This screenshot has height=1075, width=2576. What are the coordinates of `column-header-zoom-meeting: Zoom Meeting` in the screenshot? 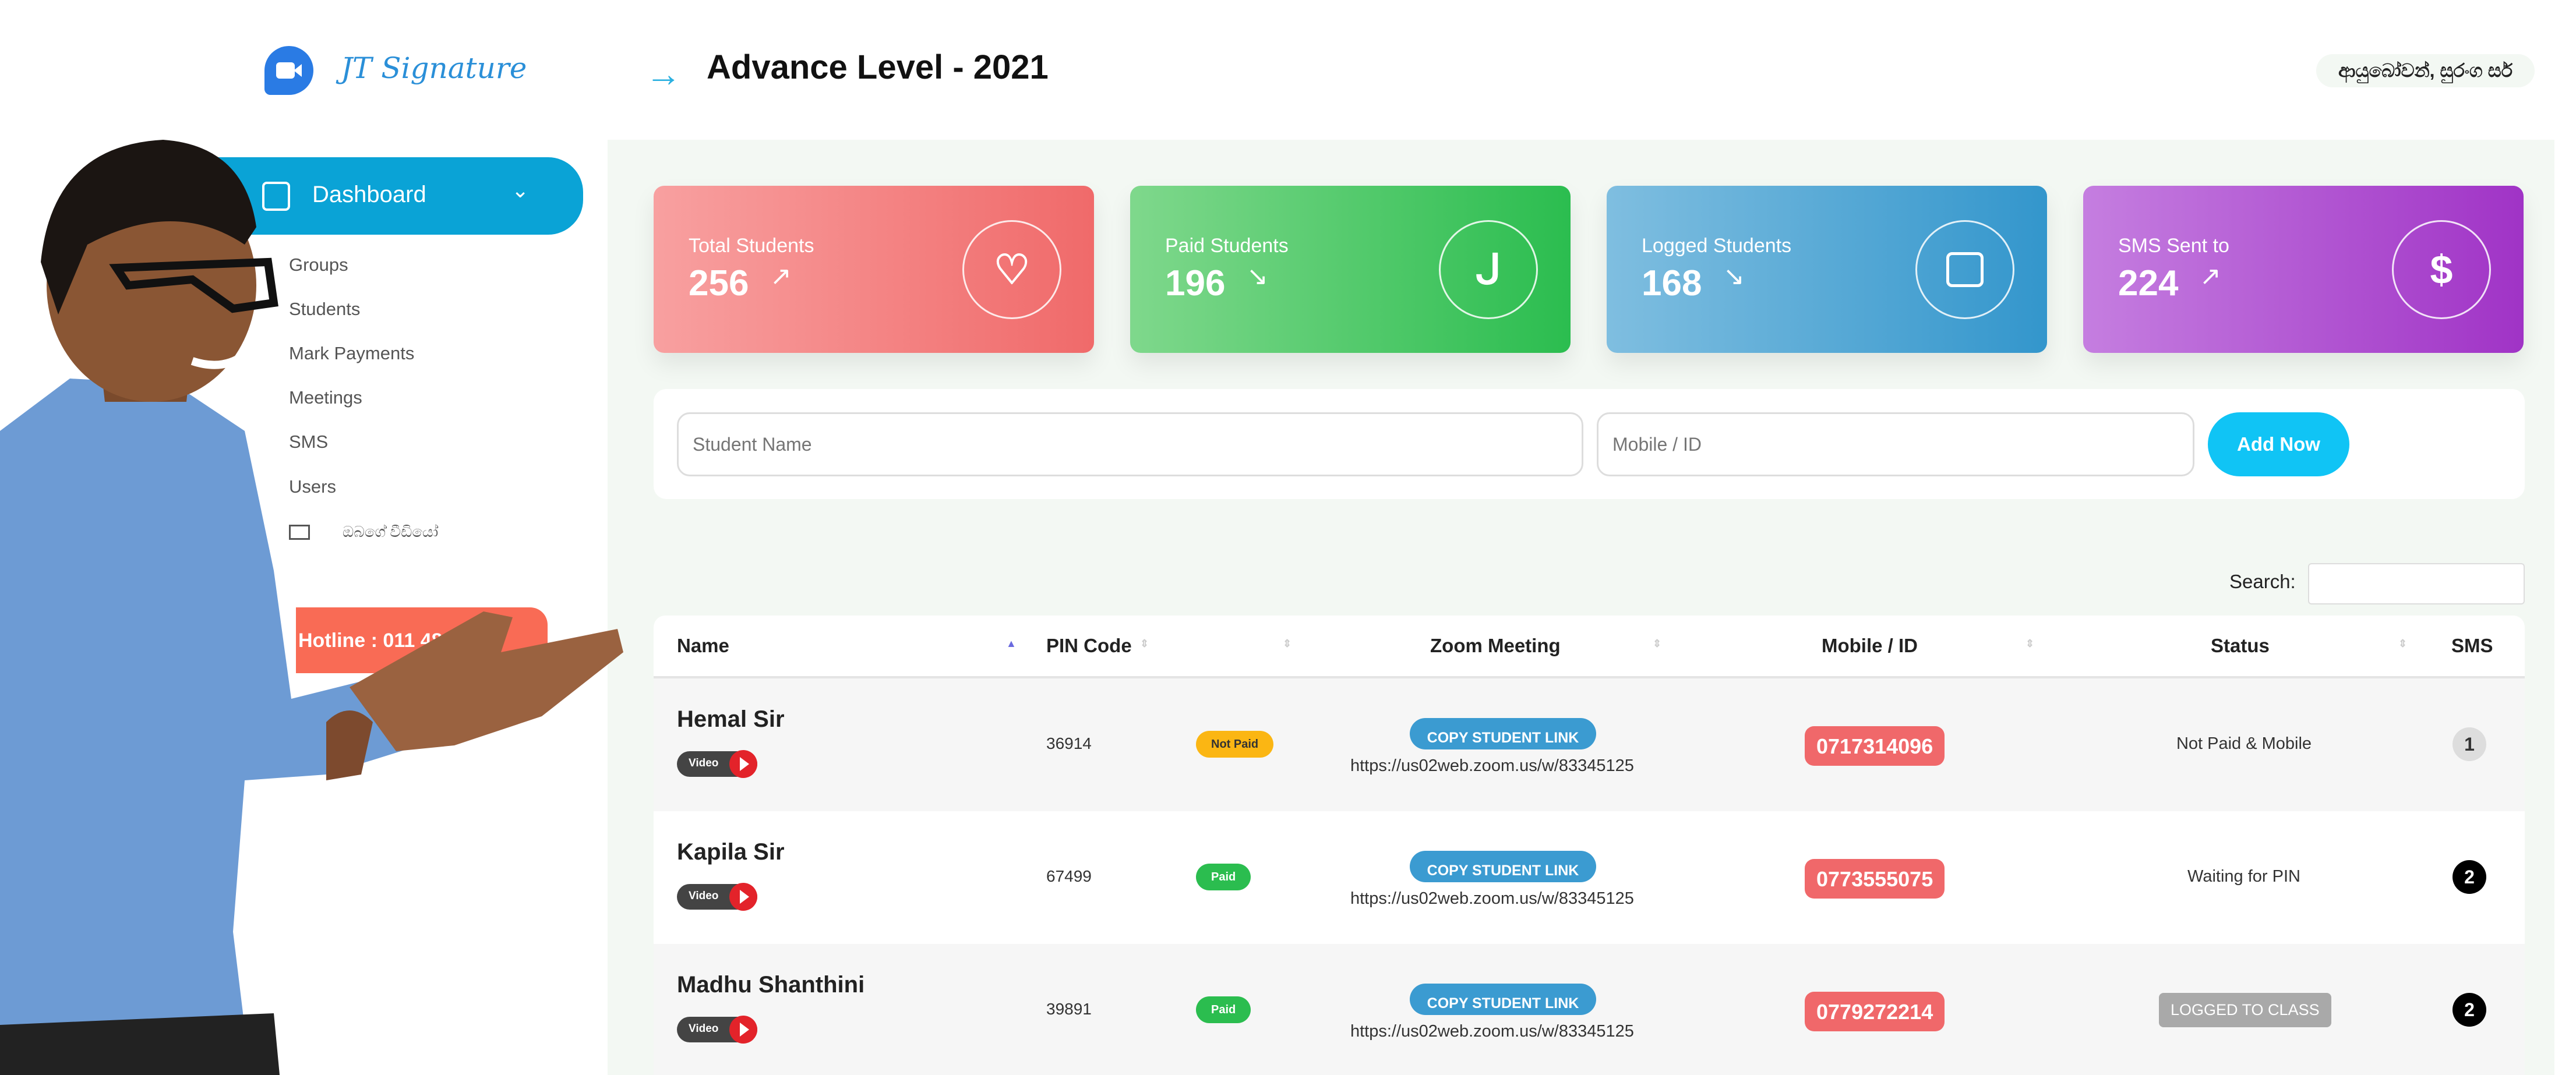 It's located at (1496, 645).